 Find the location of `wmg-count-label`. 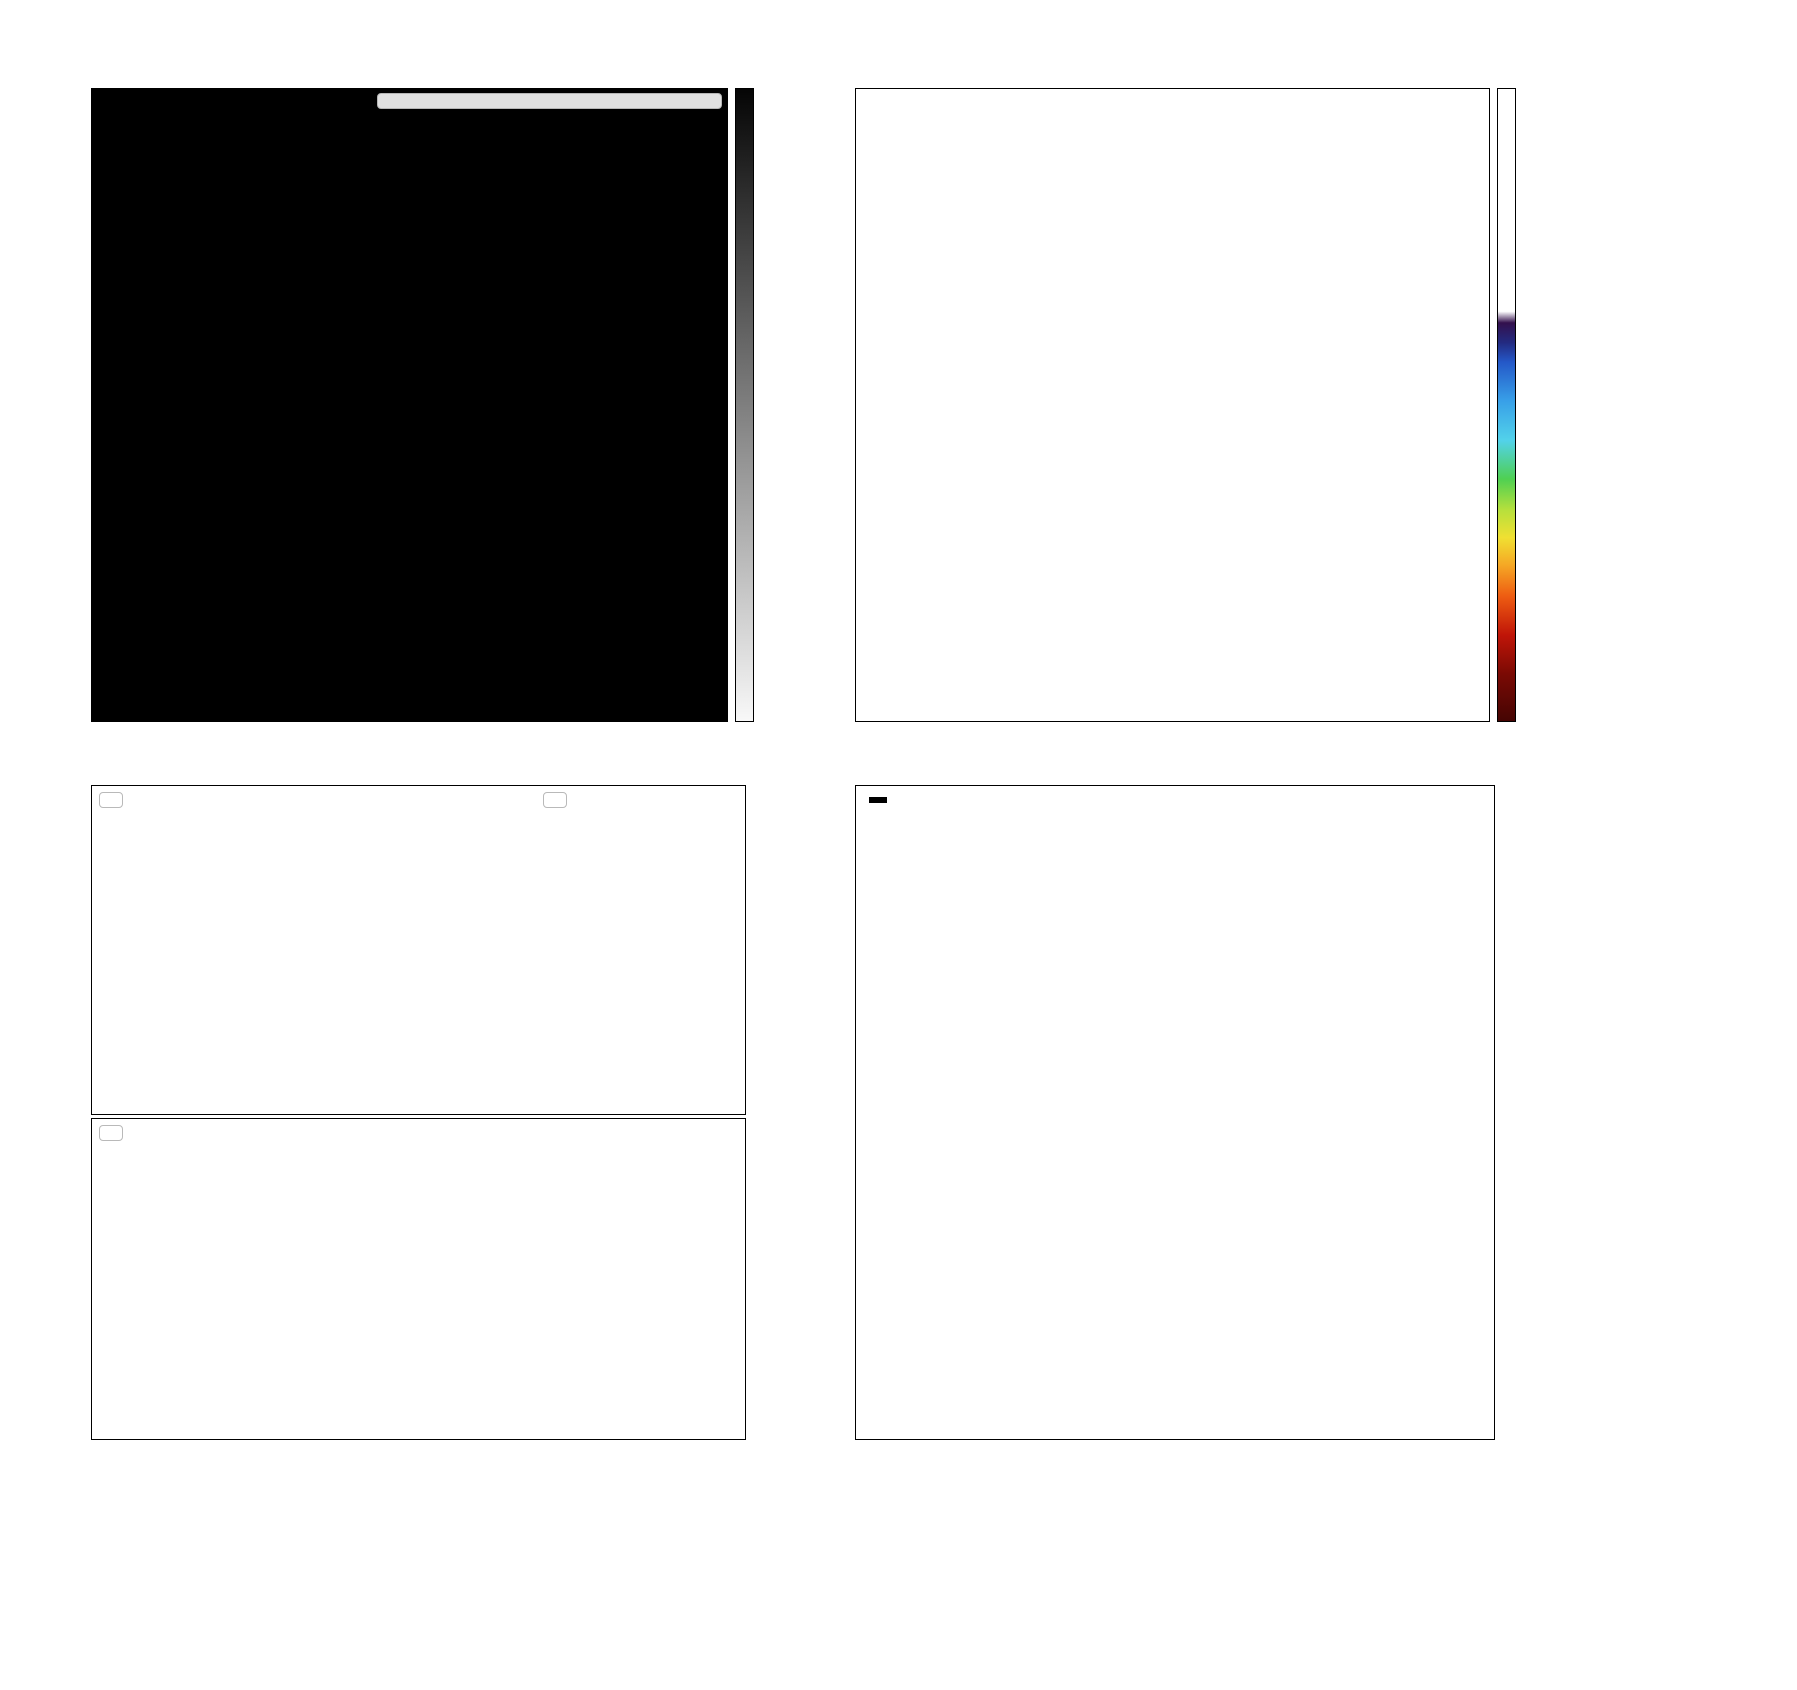

wmg-count-label is located at coordinates (878, 800).